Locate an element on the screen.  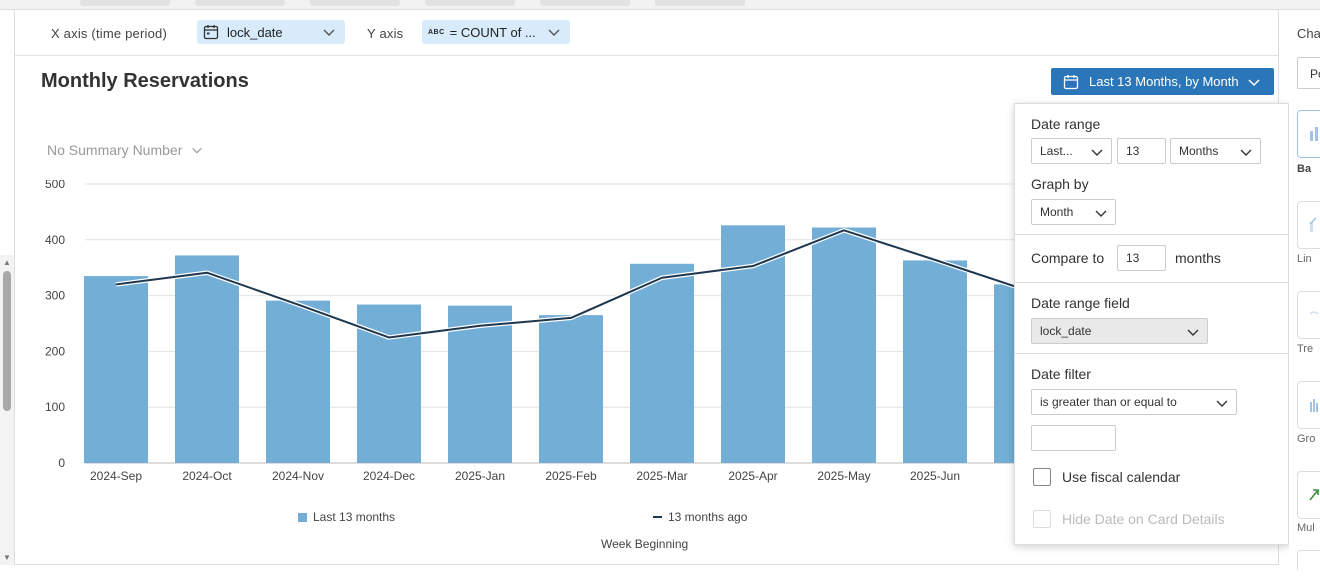
compare-unit-label: months is located at coordinates (1198, 258).